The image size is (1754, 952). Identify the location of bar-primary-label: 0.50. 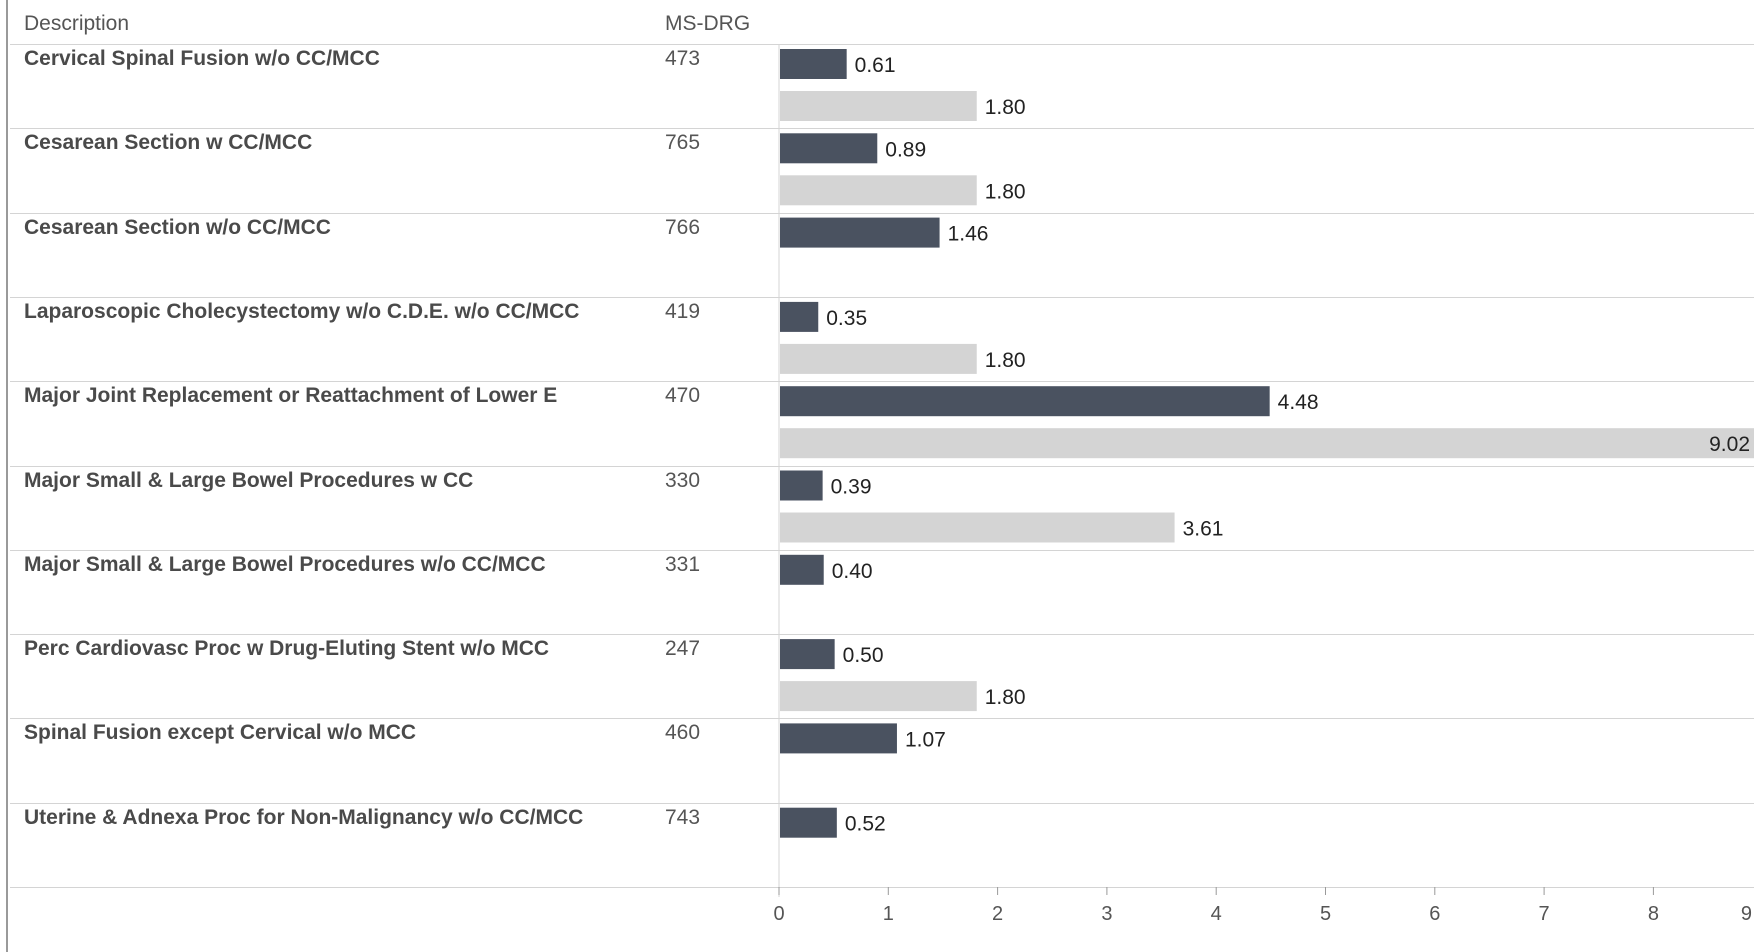
(863, 655).